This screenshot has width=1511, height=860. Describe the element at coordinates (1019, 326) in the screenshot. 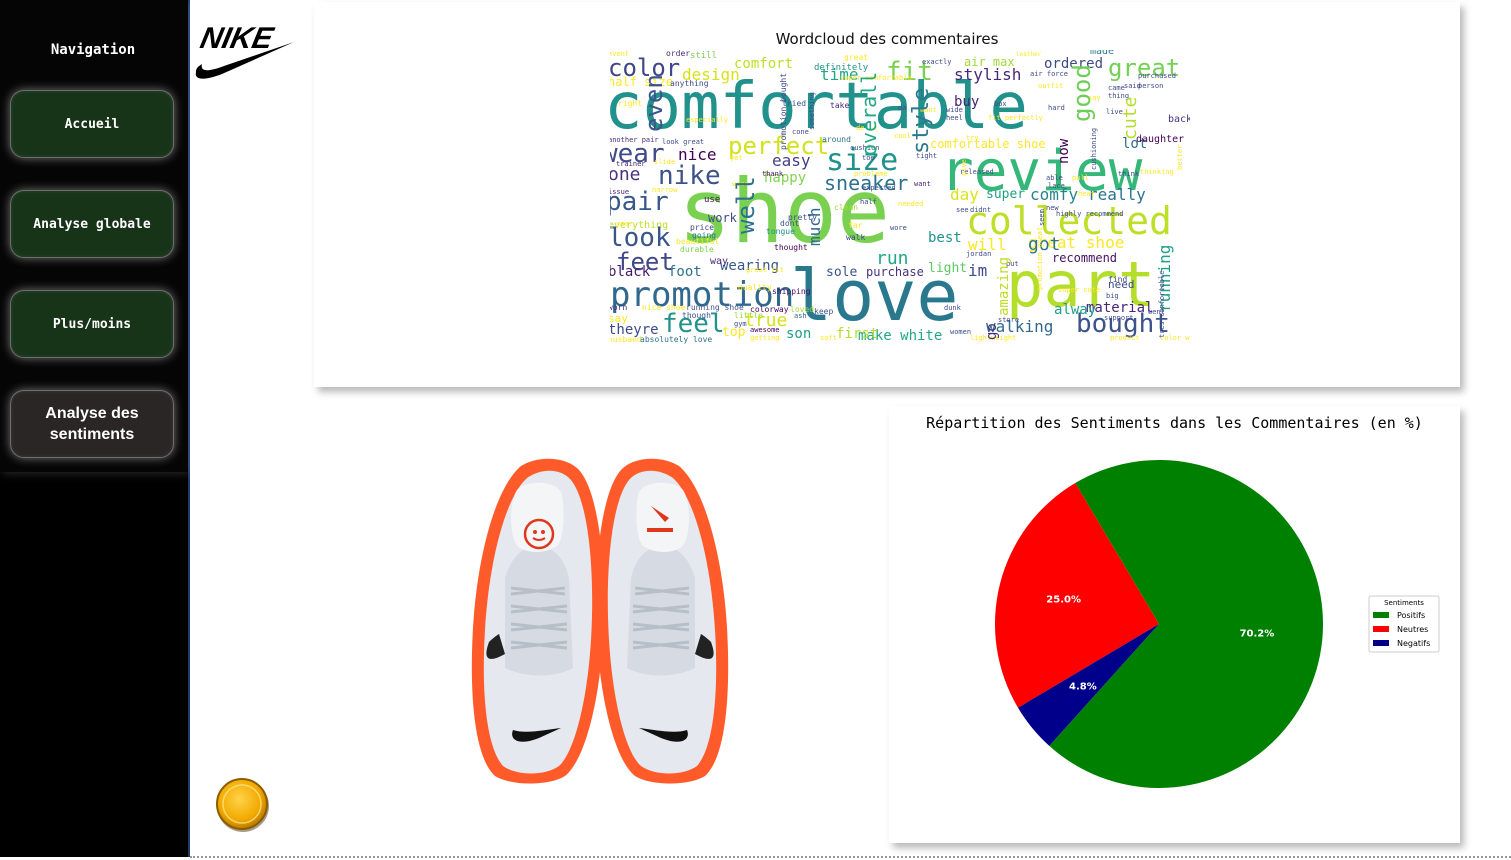

I see `word: walking` at that location.